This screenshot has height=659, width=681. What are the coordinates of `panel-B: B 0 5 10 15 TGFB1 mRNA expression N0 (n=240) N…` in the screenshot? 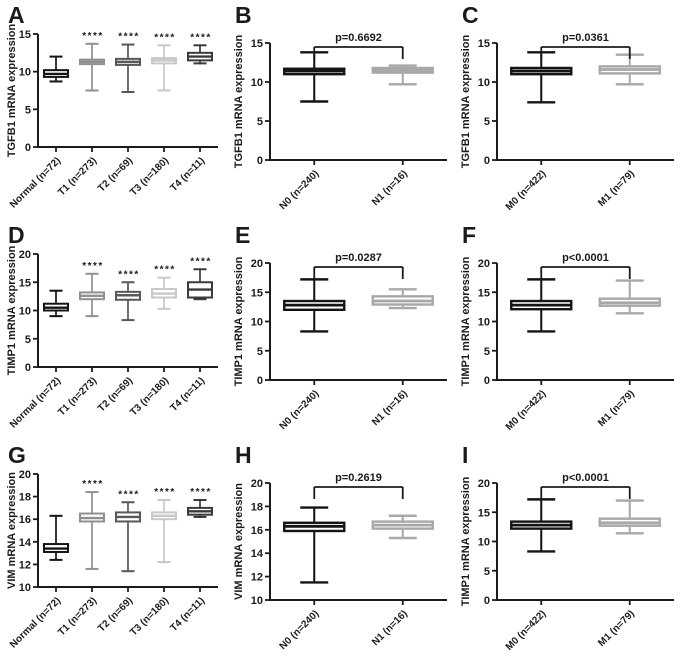 It's located at (340, 110).